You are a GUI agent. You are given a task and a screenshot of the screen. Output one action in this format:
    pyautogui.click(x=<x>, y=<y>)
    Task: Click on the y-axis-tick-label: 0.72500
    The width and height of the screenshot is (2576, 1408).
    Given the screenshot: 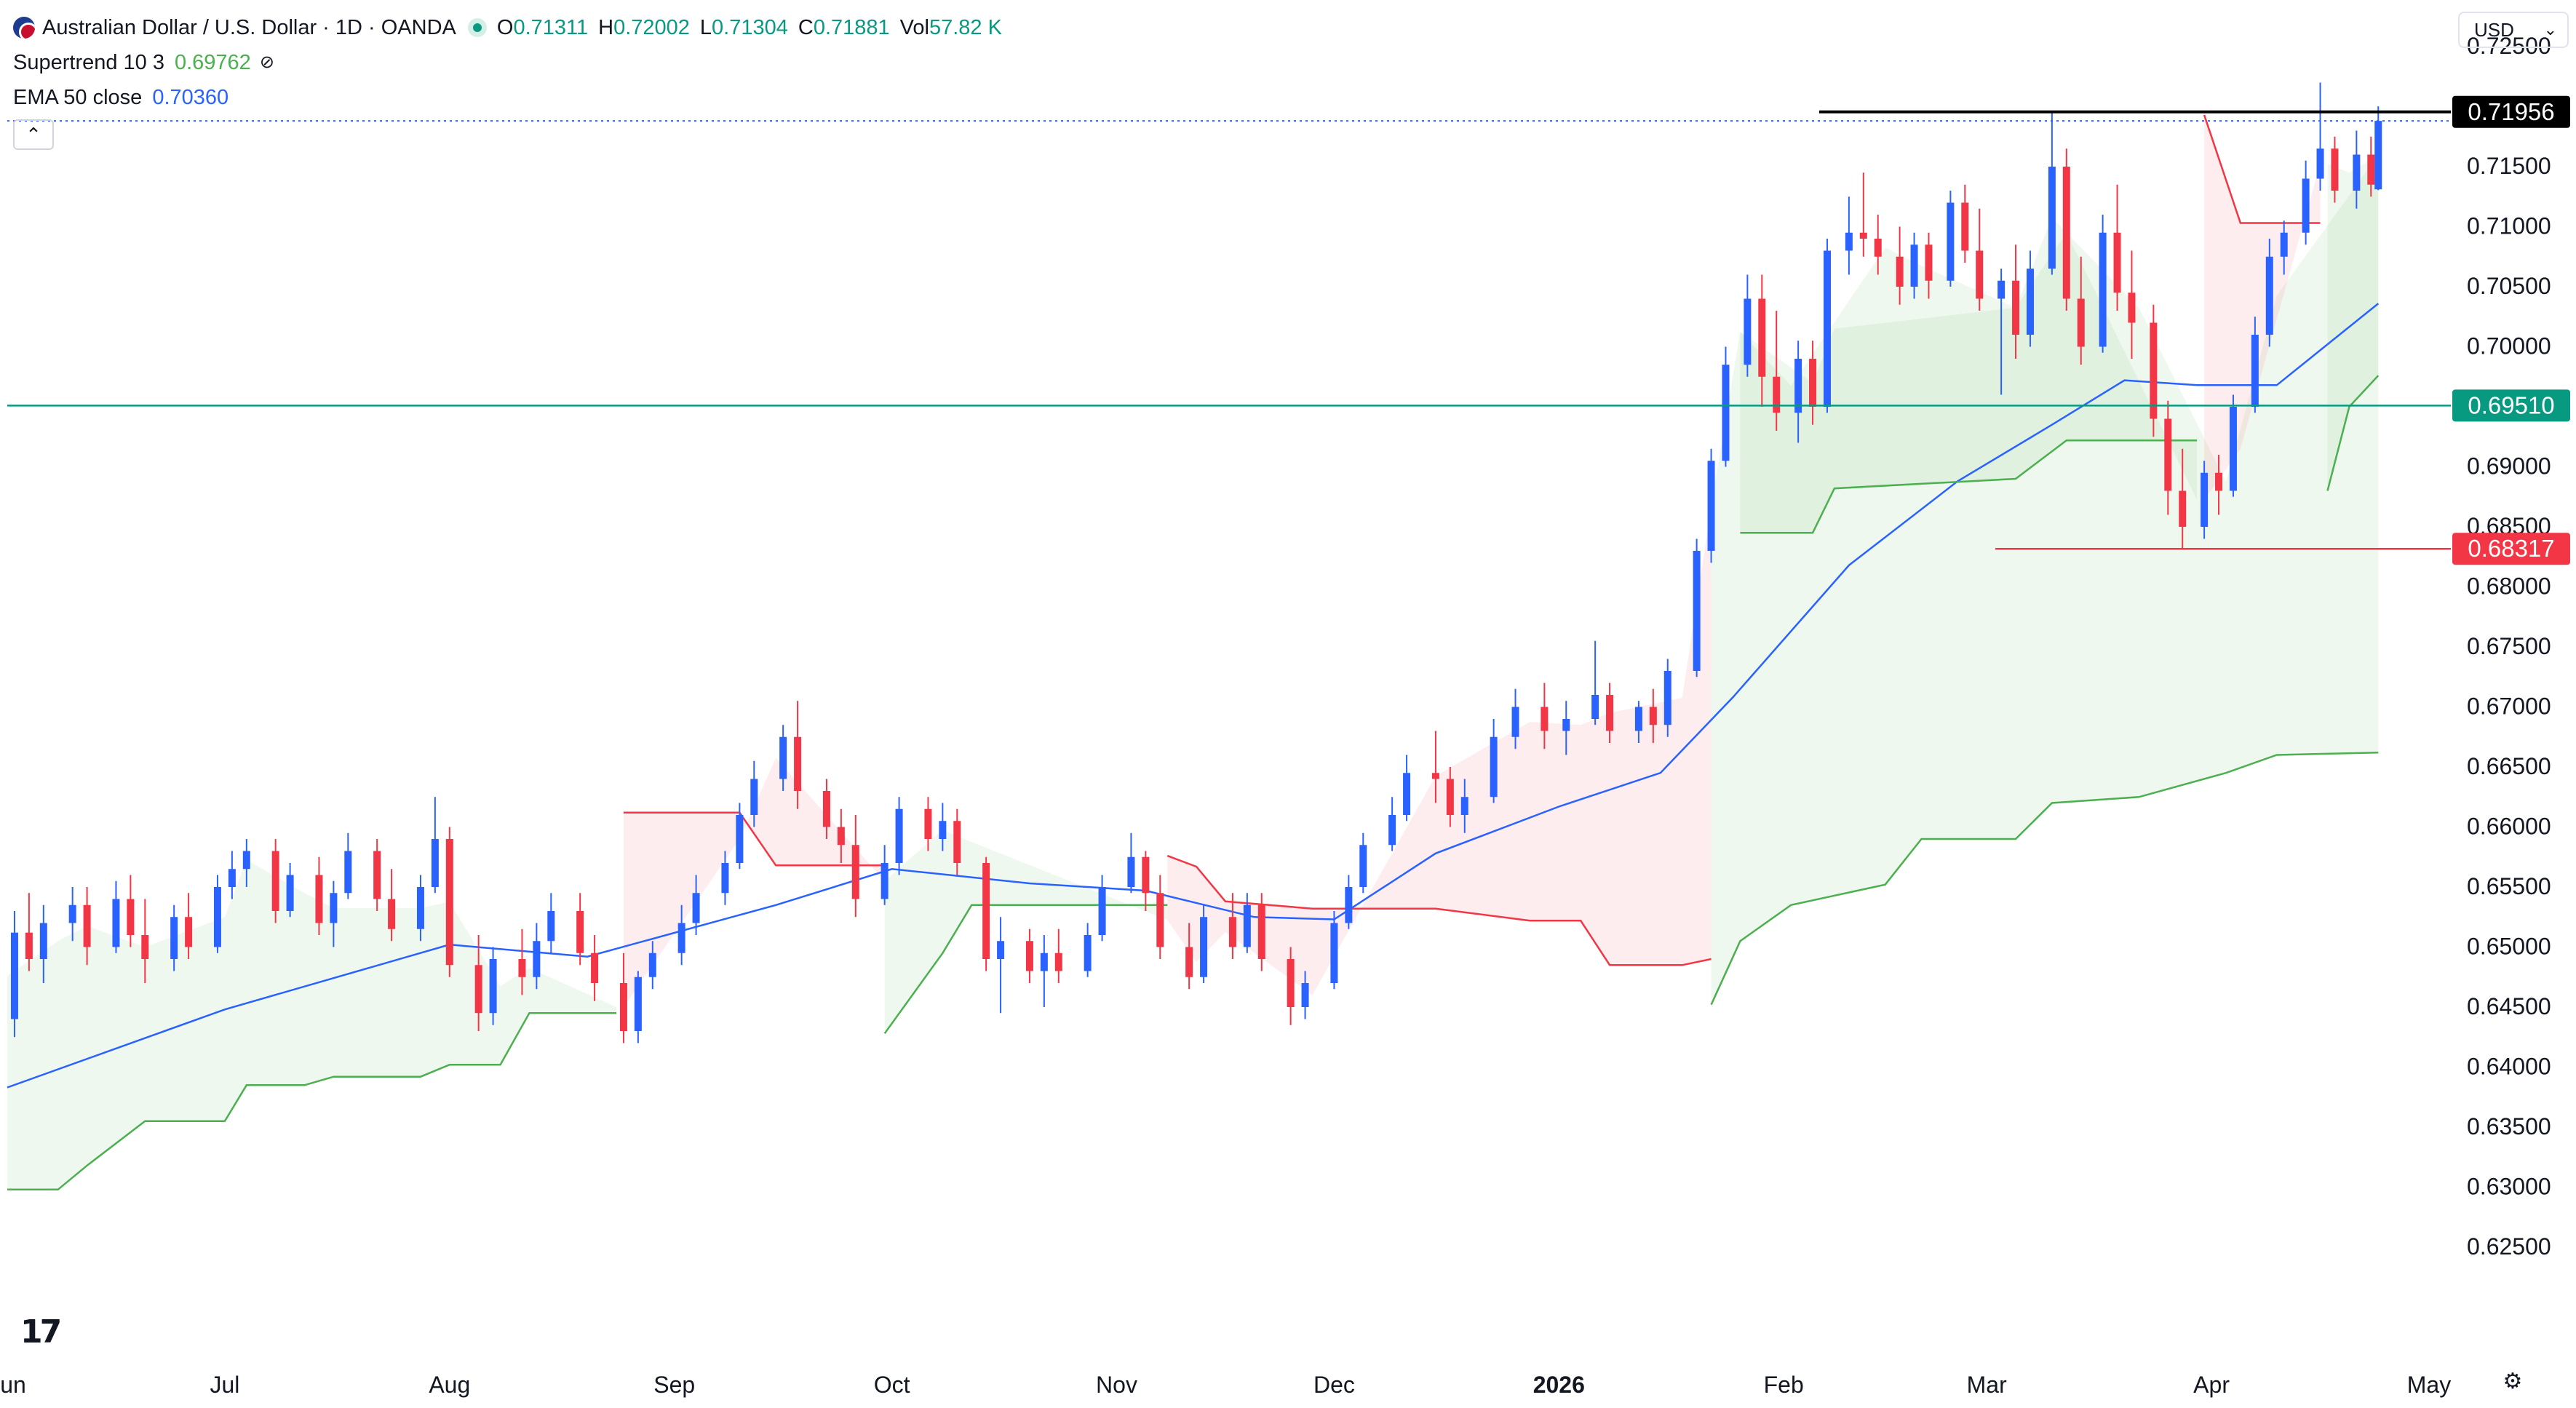 What is the action you would take?
    pyautogui.click(x=2509, y=46)
    